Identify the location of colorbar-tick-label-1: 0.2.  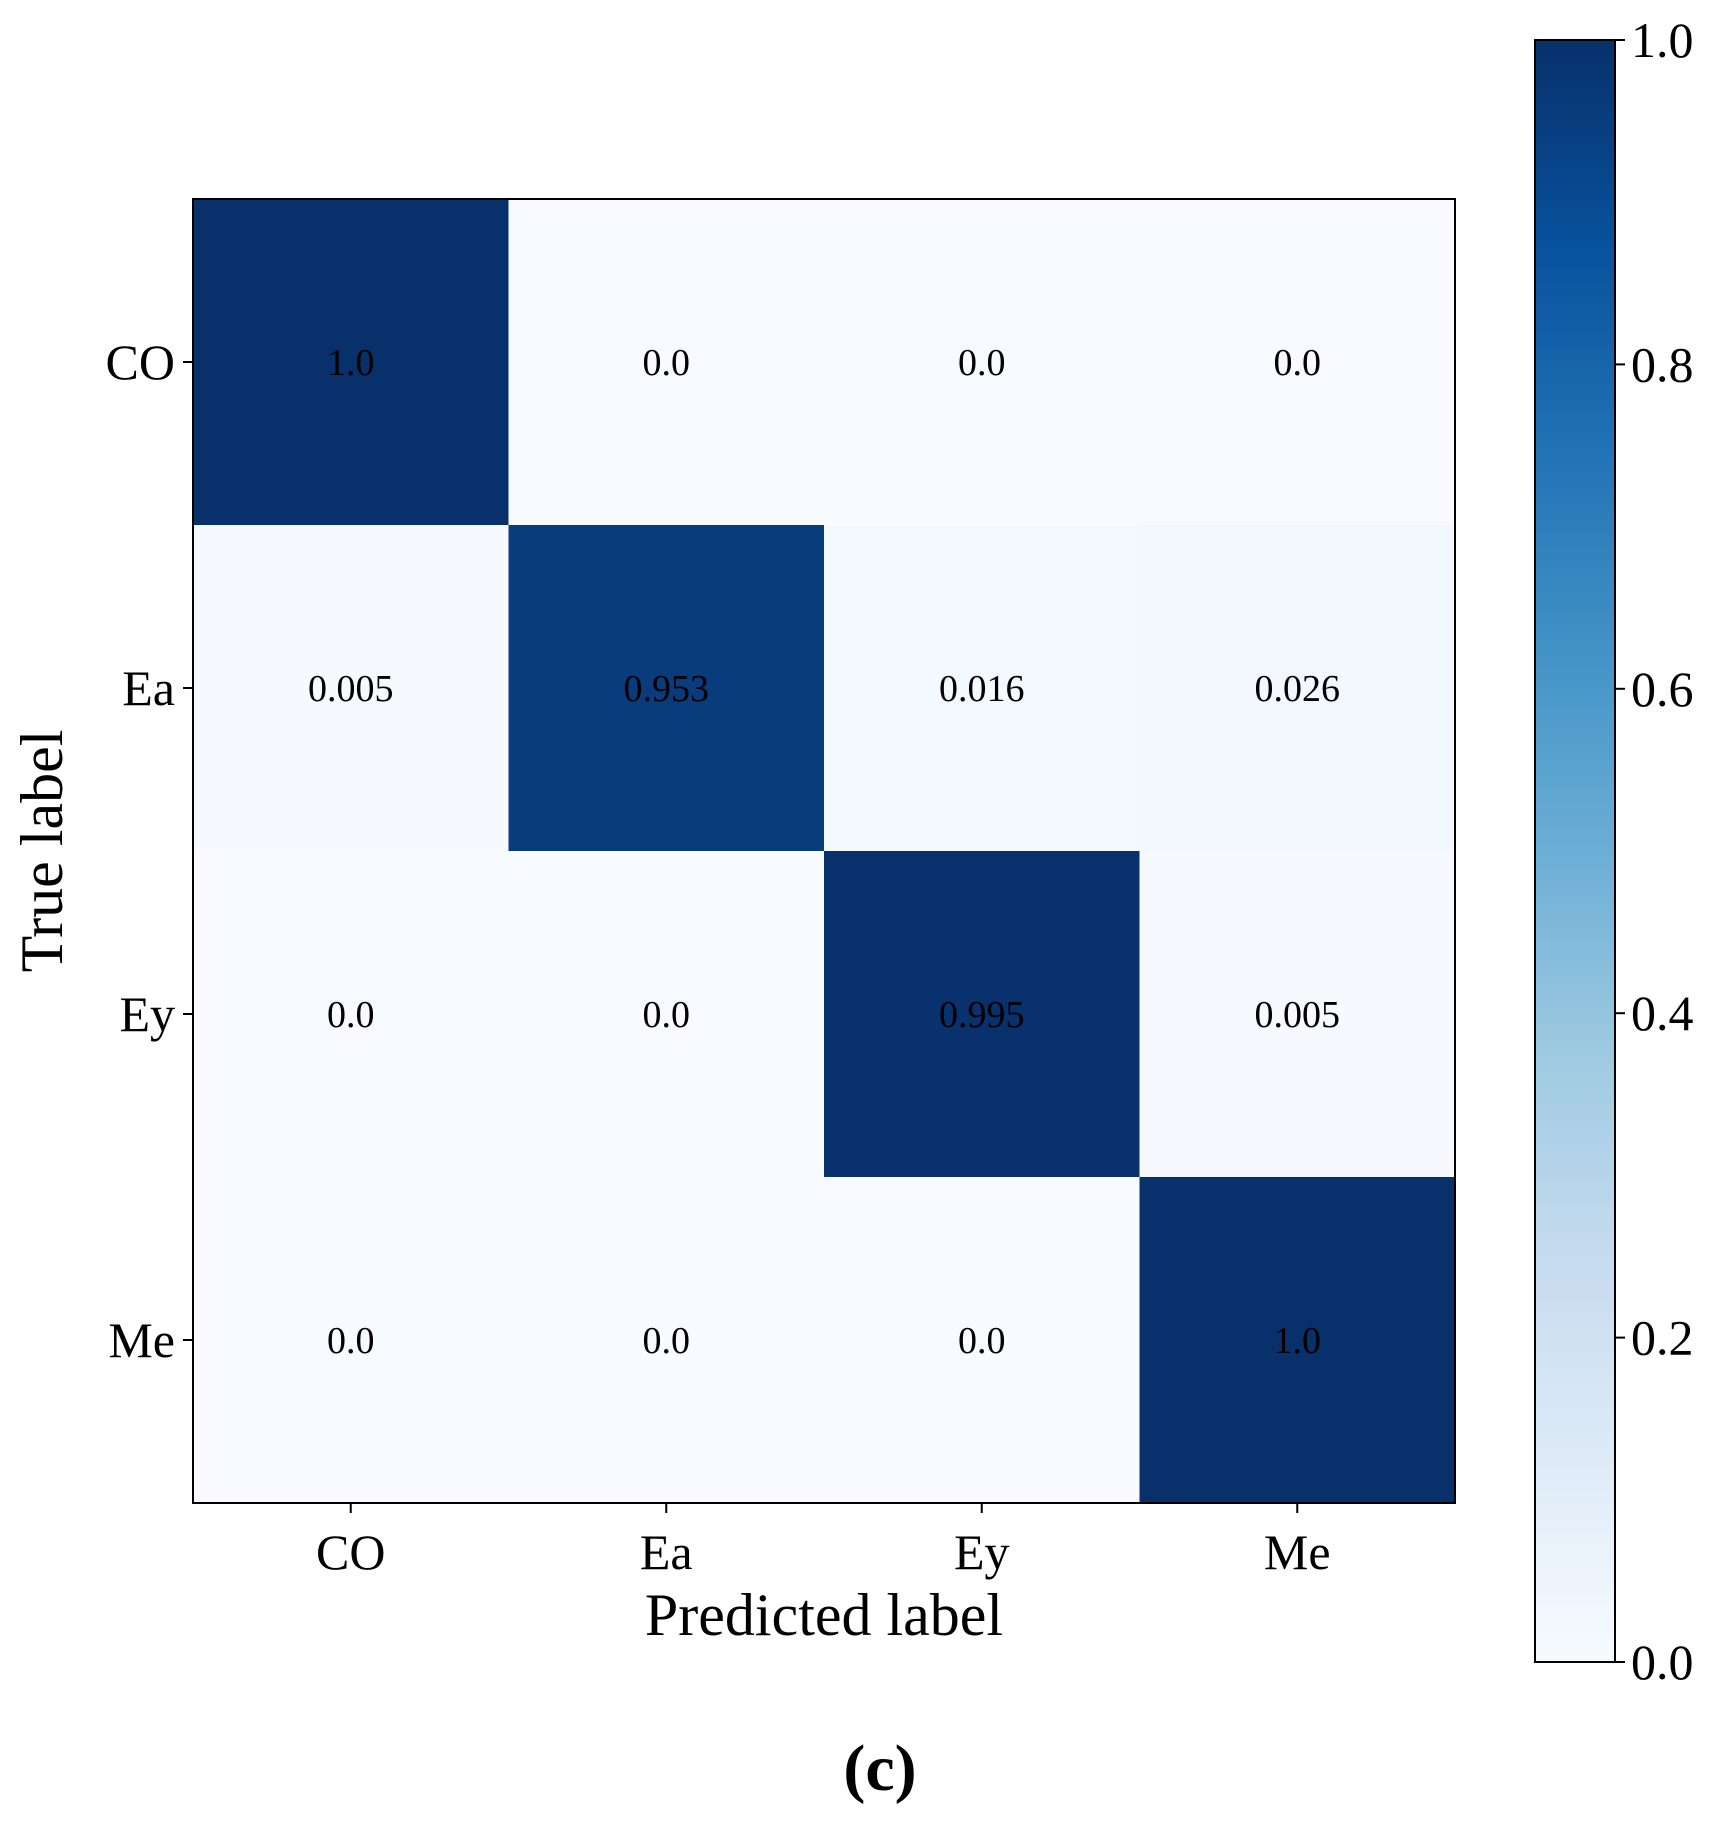
(1662, 1338).